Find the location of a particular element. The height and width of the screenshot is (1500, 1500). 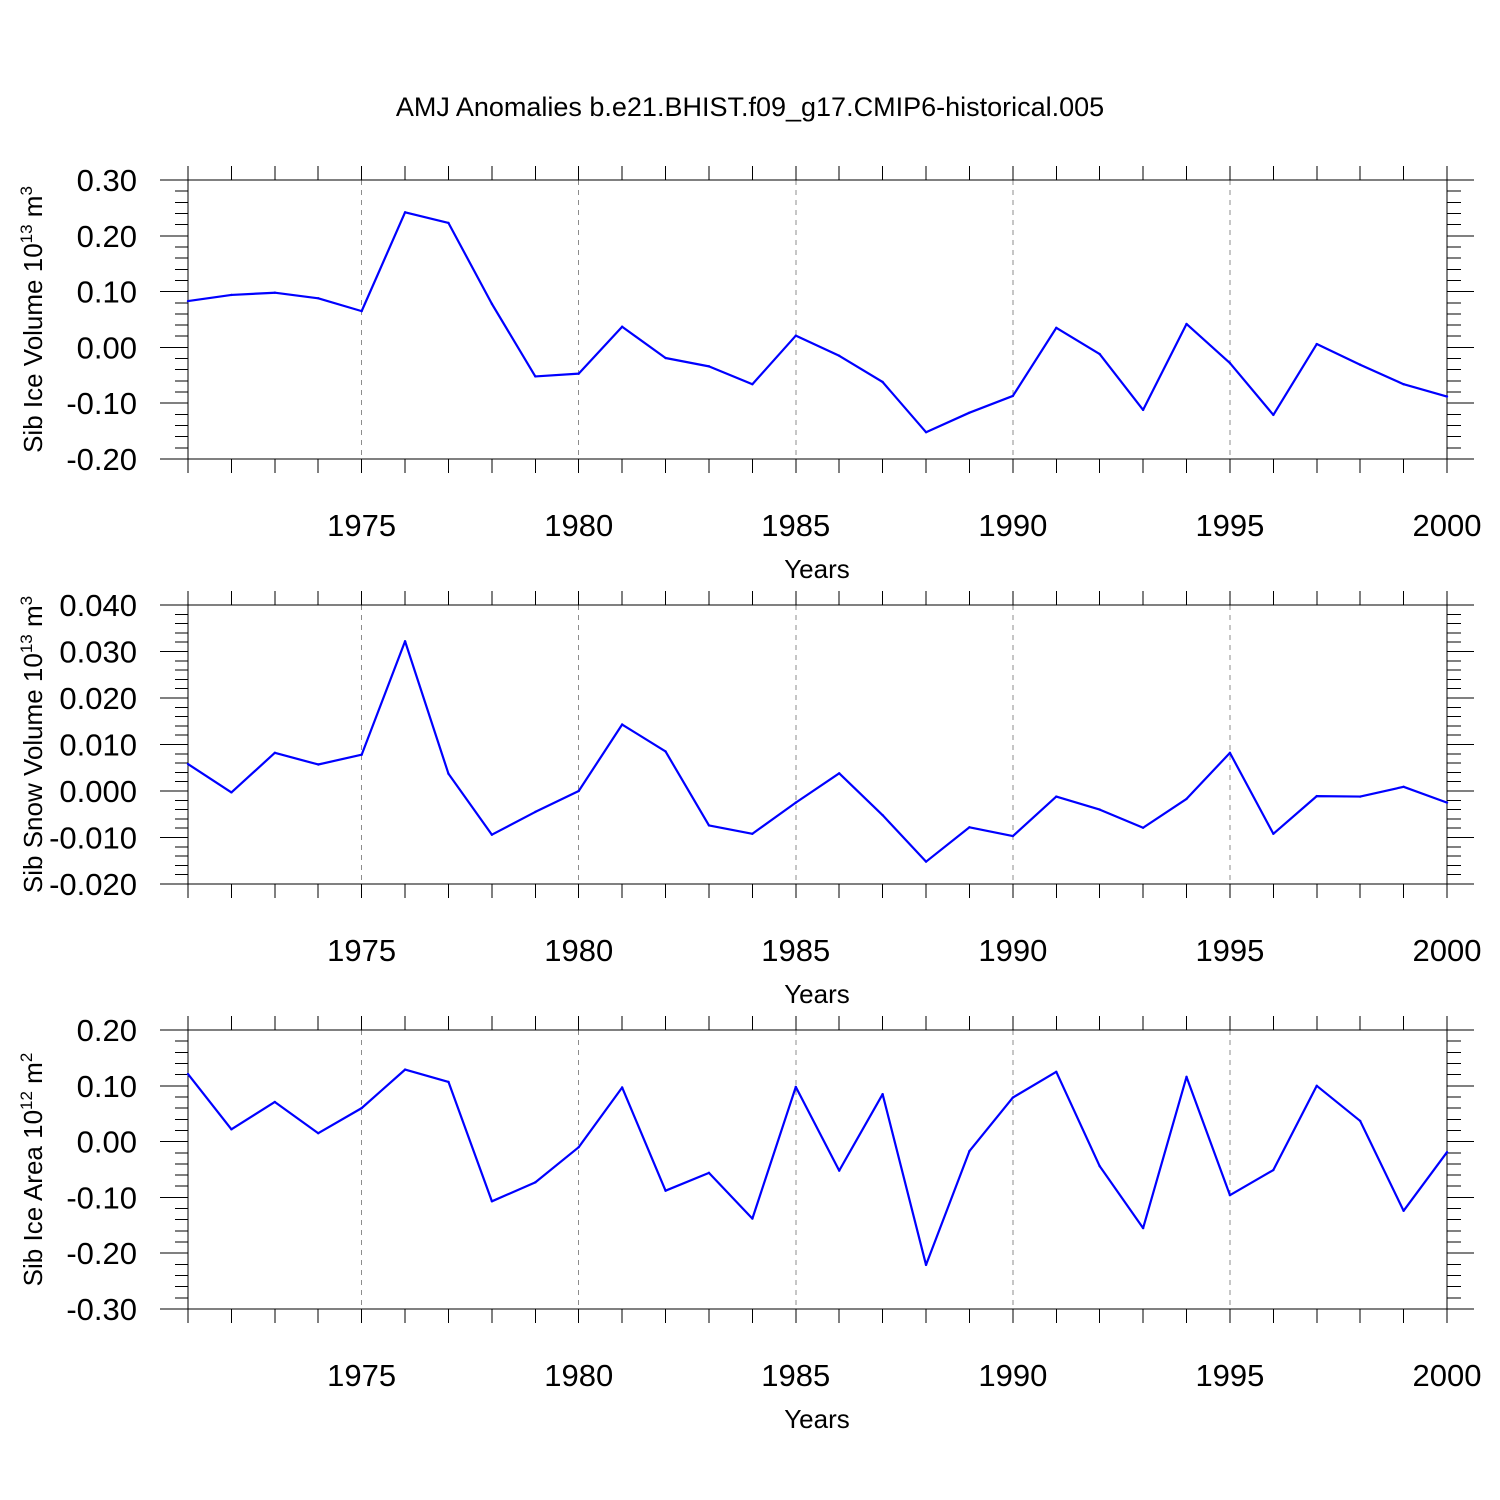

y-tick-label: 0.040 is located at coordinates (98, 605).